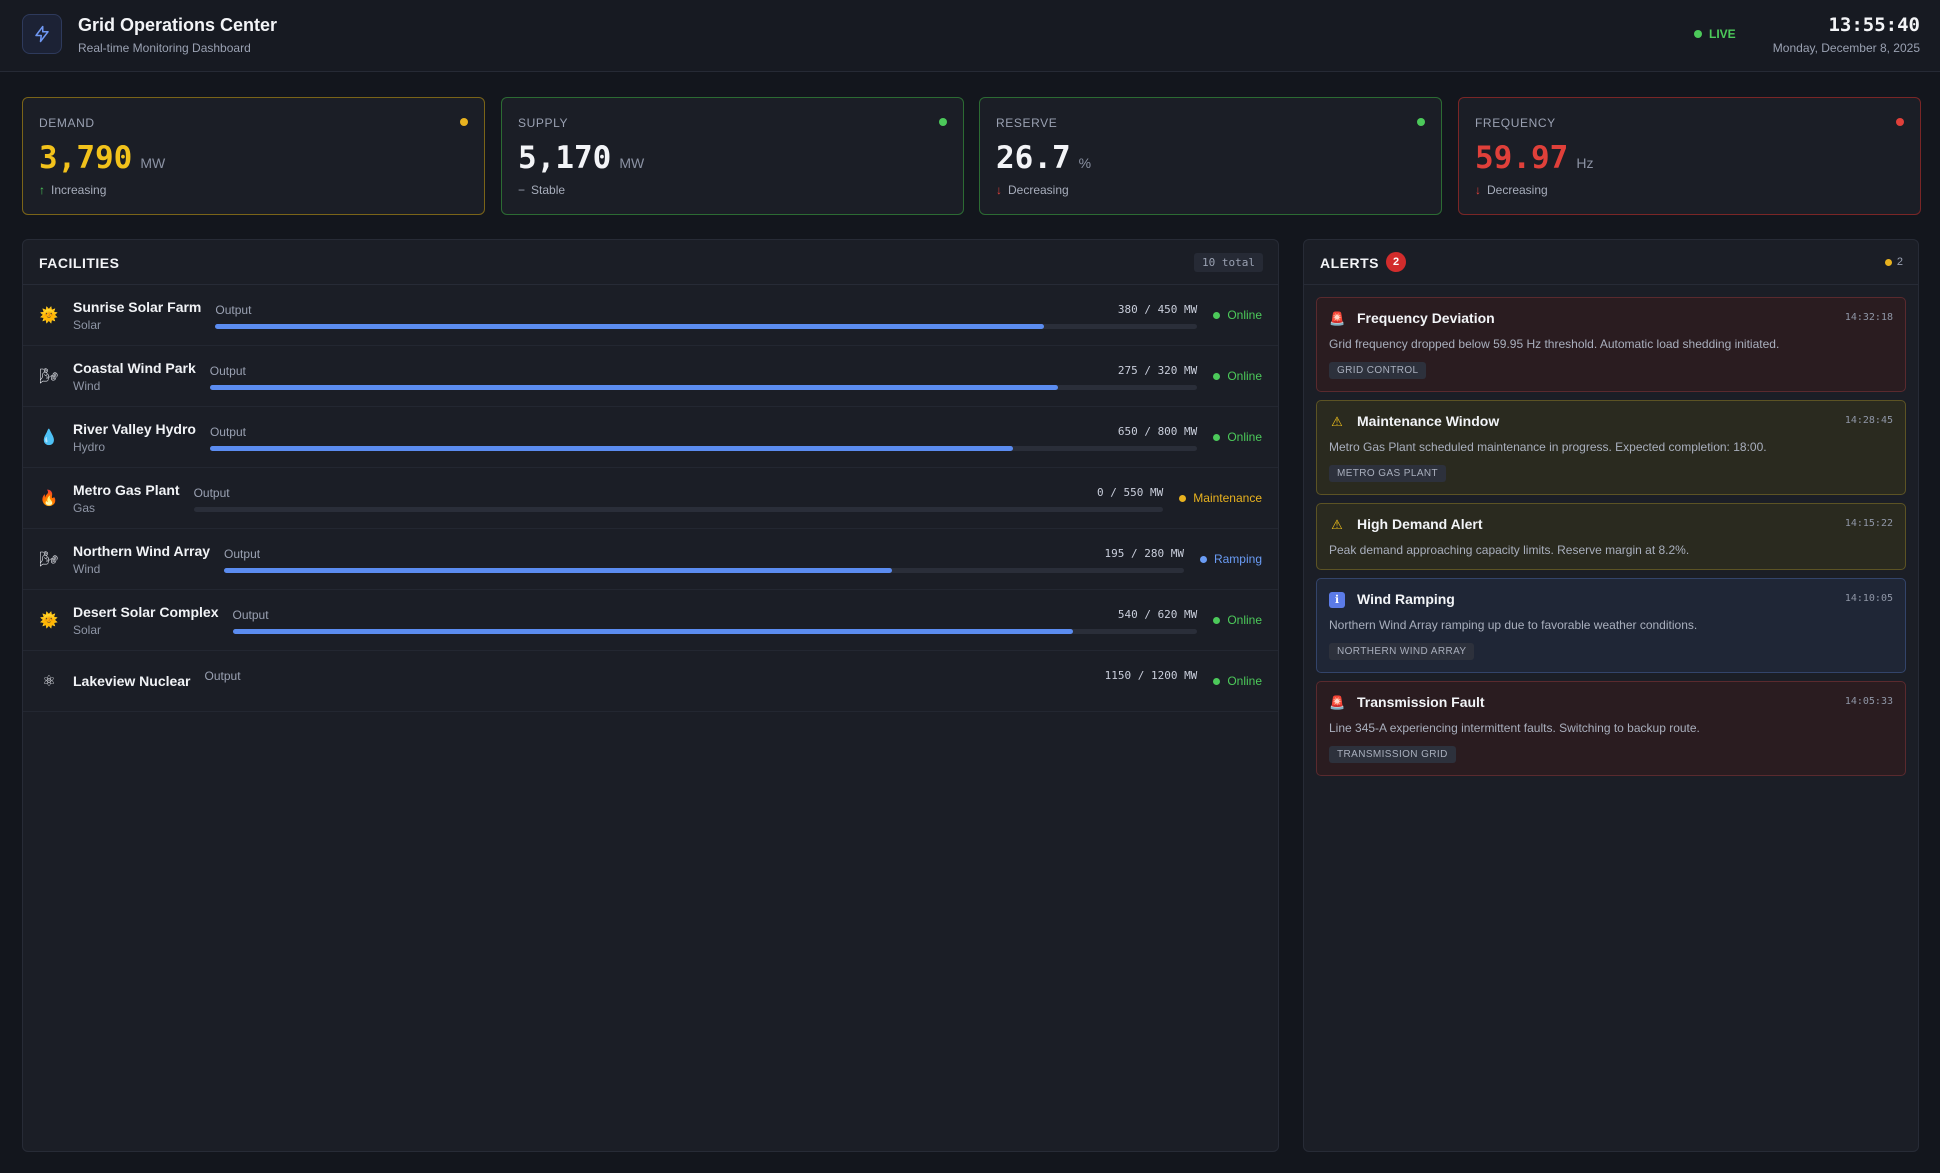 The image size is (1940, 1173). I want to click on metric-unit: Hz, so click(1585, 163).